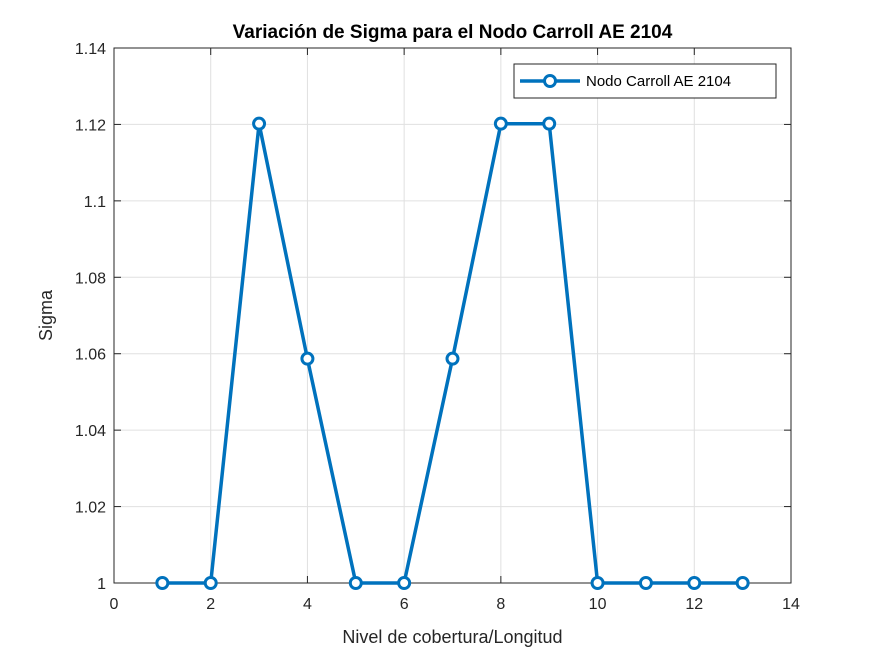 The width and height of the screenshot is (875, 656). I want to click on x-tick-label: 8, so click(500, 604).